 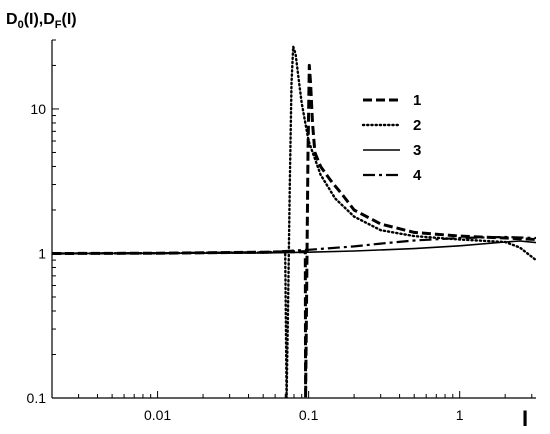 I want to click on x-tick-label: 1, so click(x=460, y=415).